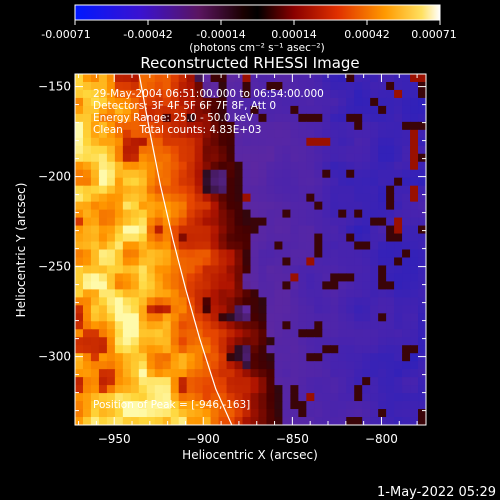  Describe the element at coordinates (54, 357) in the screenshot. I see `y-tick-label: −300` at that location.